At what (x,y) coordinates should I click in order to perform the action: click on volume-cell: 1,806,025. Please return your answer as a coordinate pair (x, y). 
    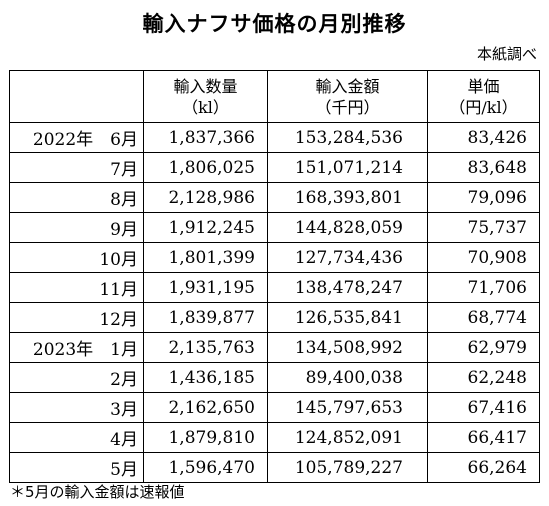
    Looking at the image, I should click on (205, 167).